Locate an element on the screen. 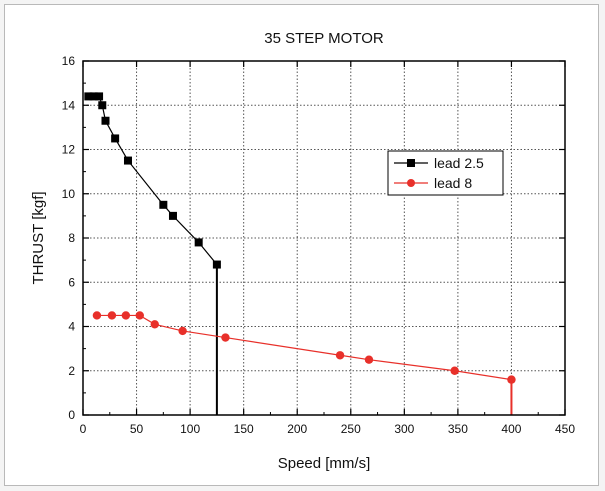 The image size is (605, 491). x-tick-label: 300 is located at coordinates (404, 429).